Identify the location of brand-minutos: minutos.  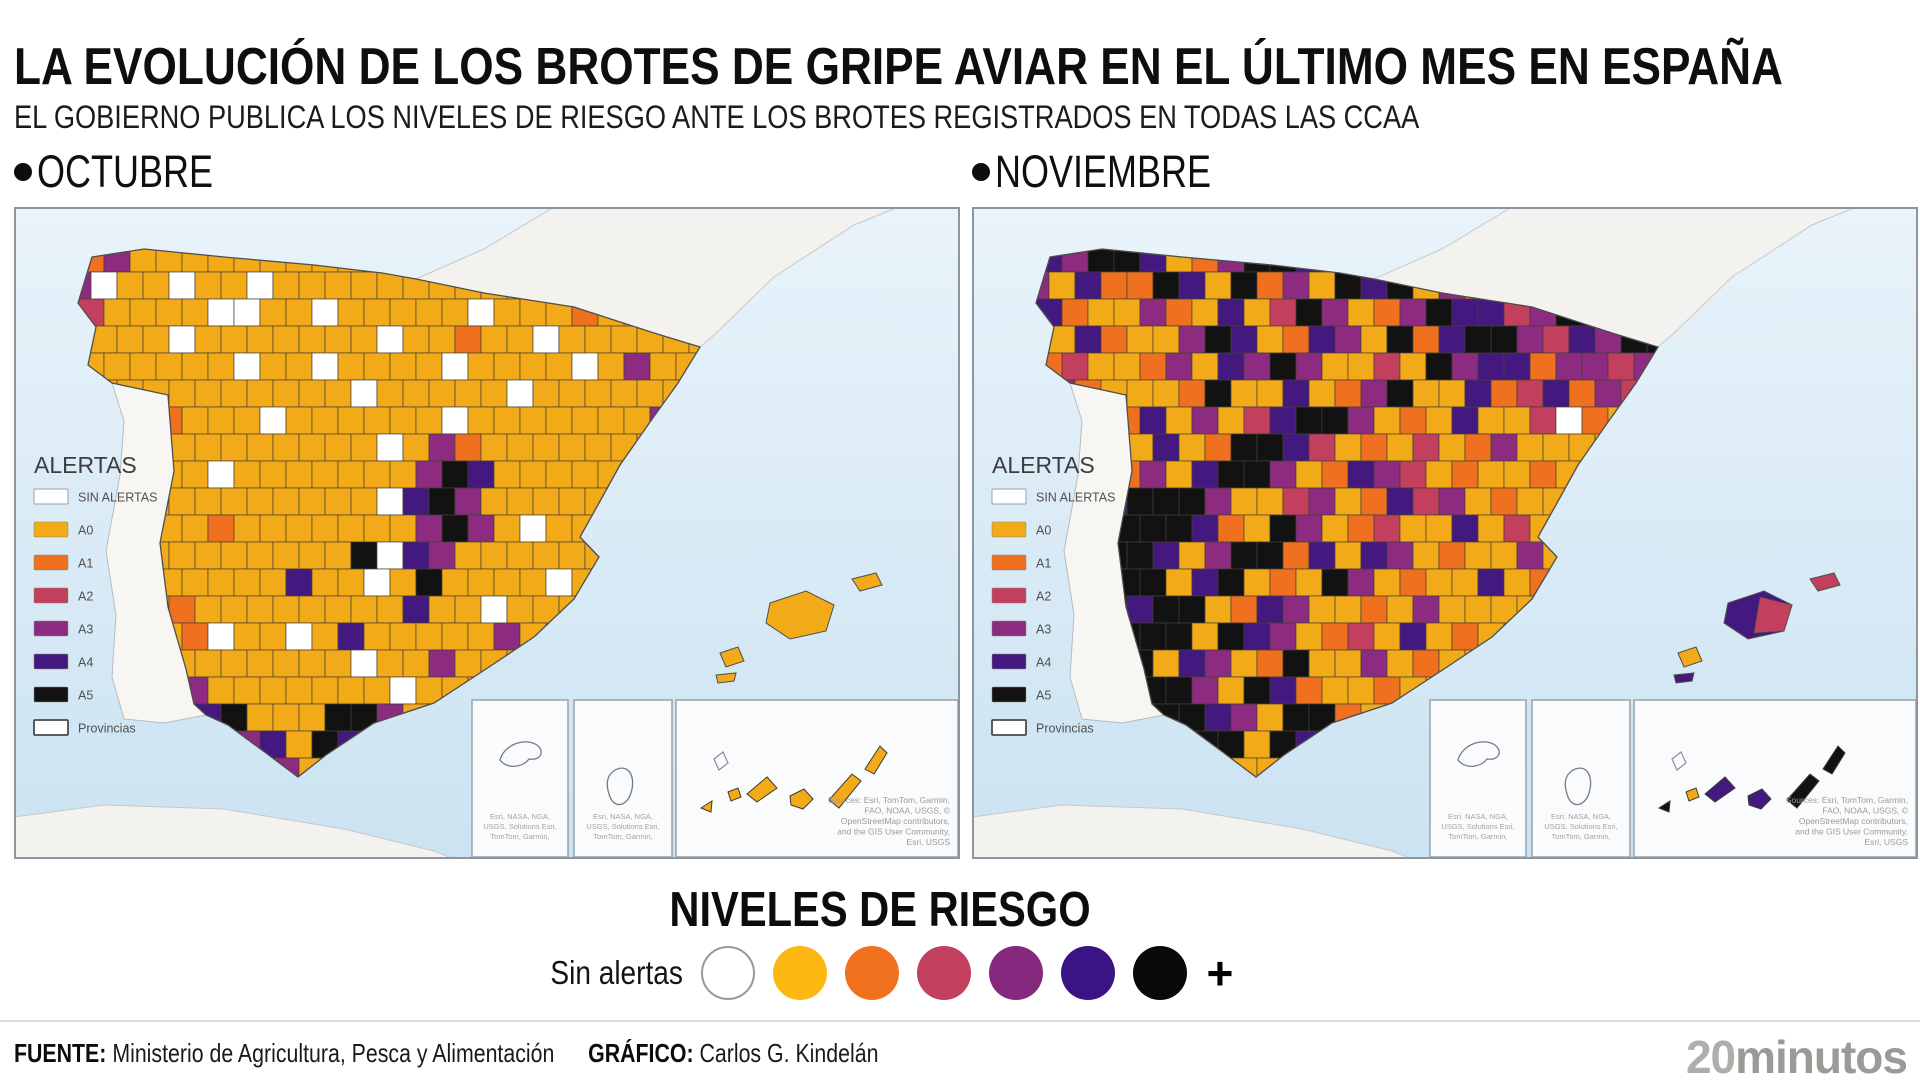
(1821, 1057).